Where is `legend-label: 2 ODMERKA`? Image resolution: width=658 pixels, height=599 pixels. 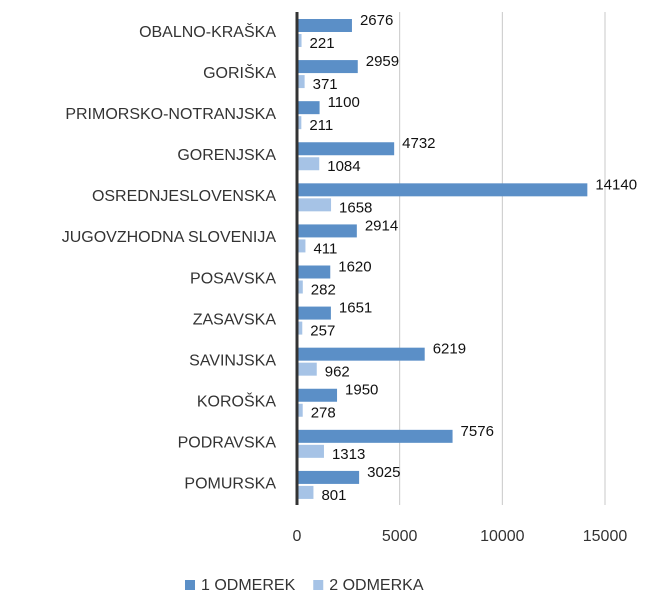 legend-label: 2 ODMERKA is located at coordinates (376, 585).